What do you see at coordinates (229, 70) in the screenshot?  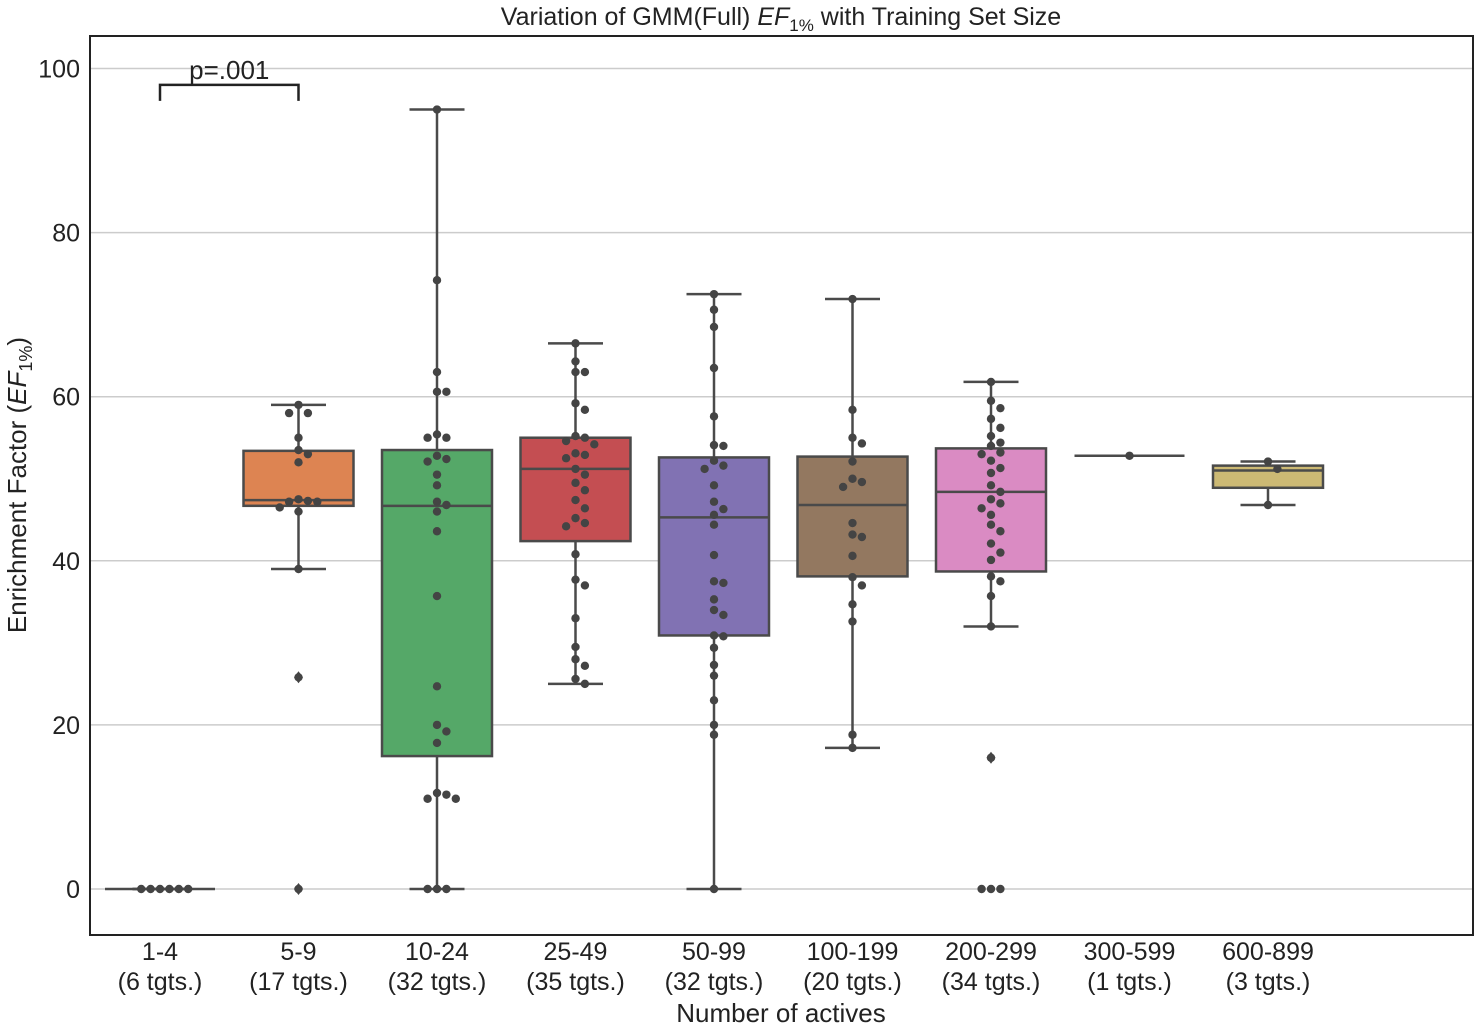 I see `significance-label: p=.001` at bounding box center [229, 70].